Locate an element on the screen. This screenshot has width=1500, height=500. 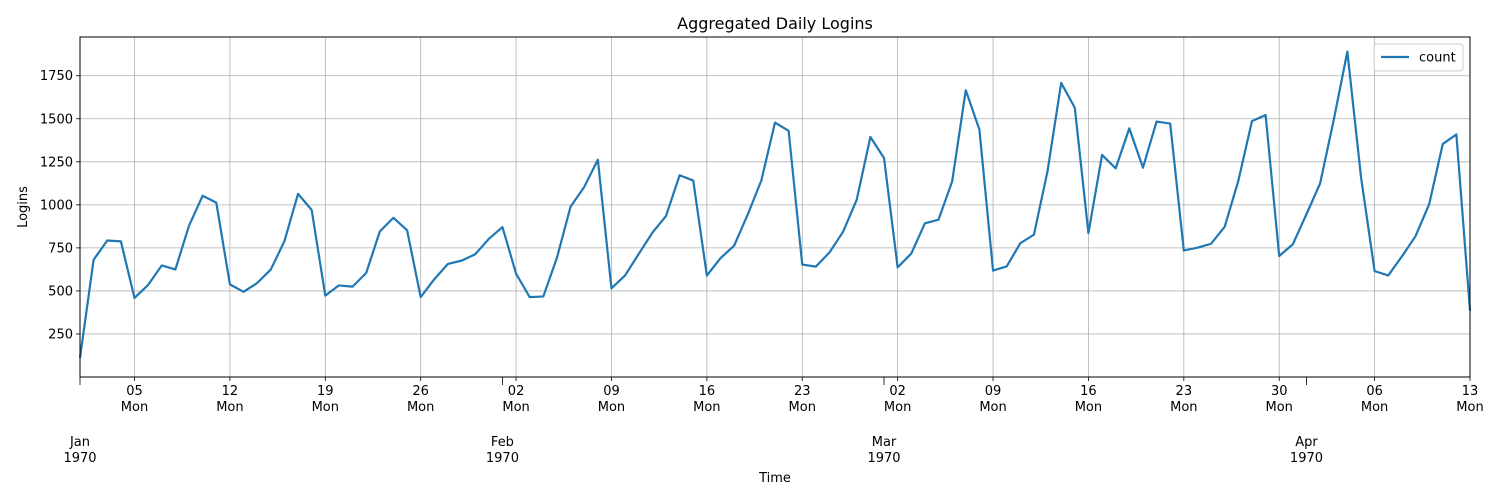
y-tick-label: 500 is located at coordinates (60, 291).